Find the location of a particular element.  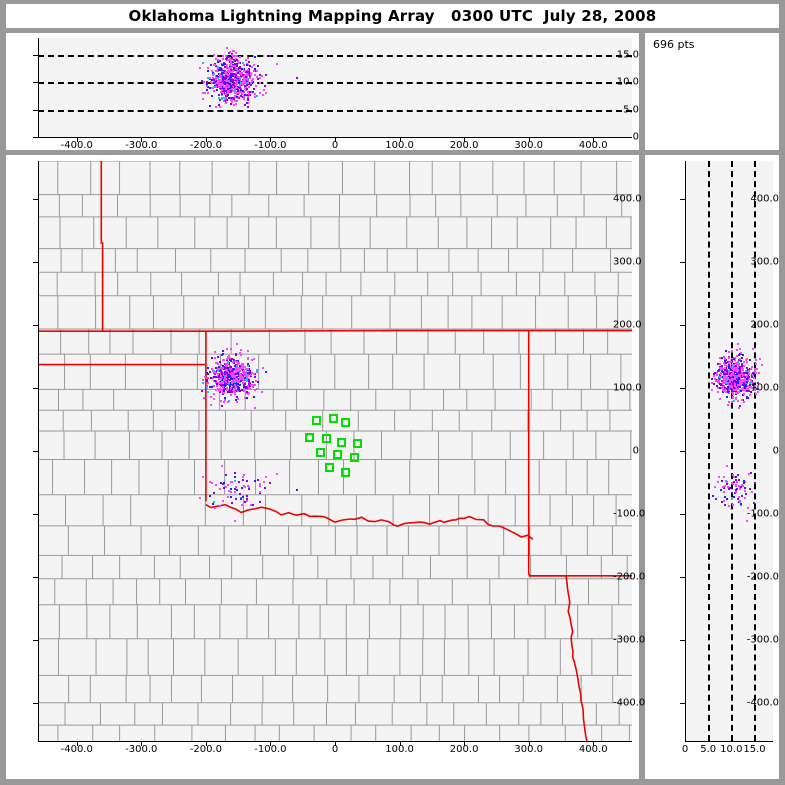

top-x-tick-mark is located at coordinates (400, 139).